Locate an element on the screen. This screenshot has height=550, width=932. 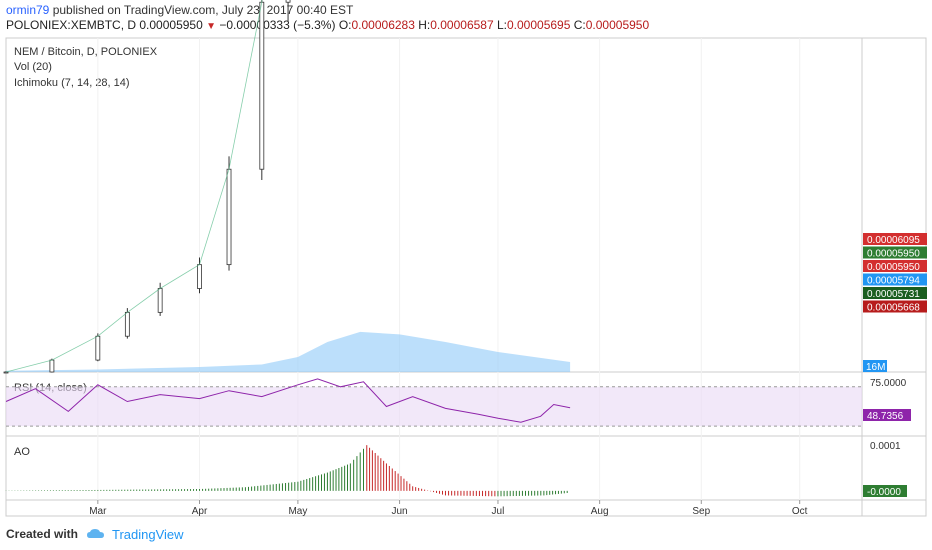
ao-pane is located at coordinates (286, 471).